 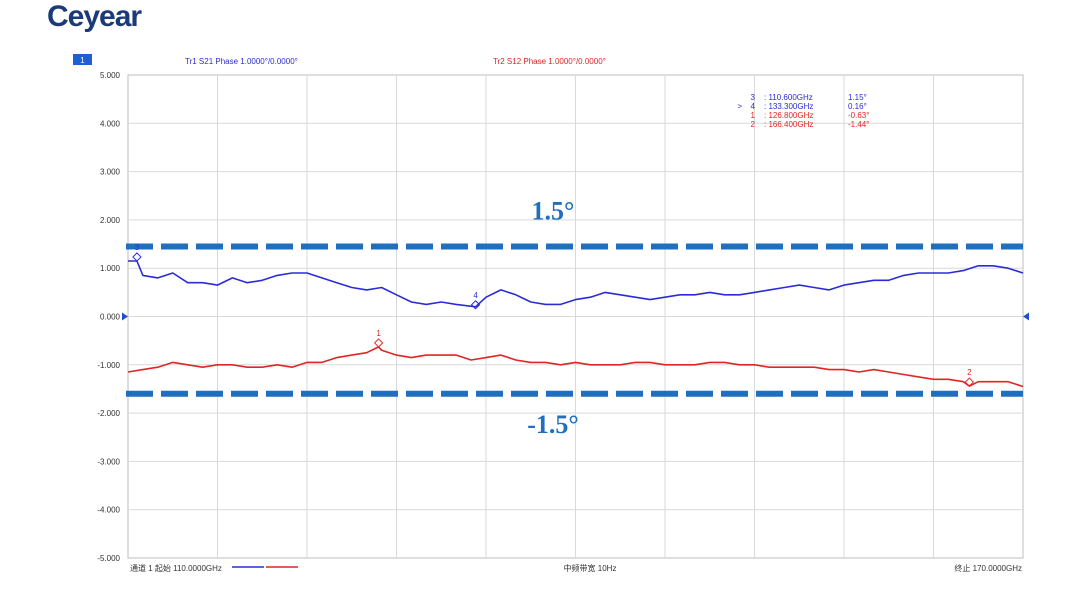 I want to click on marker-row: 2 : 166.400GHz -1.44°, so click(x=810, y=124).